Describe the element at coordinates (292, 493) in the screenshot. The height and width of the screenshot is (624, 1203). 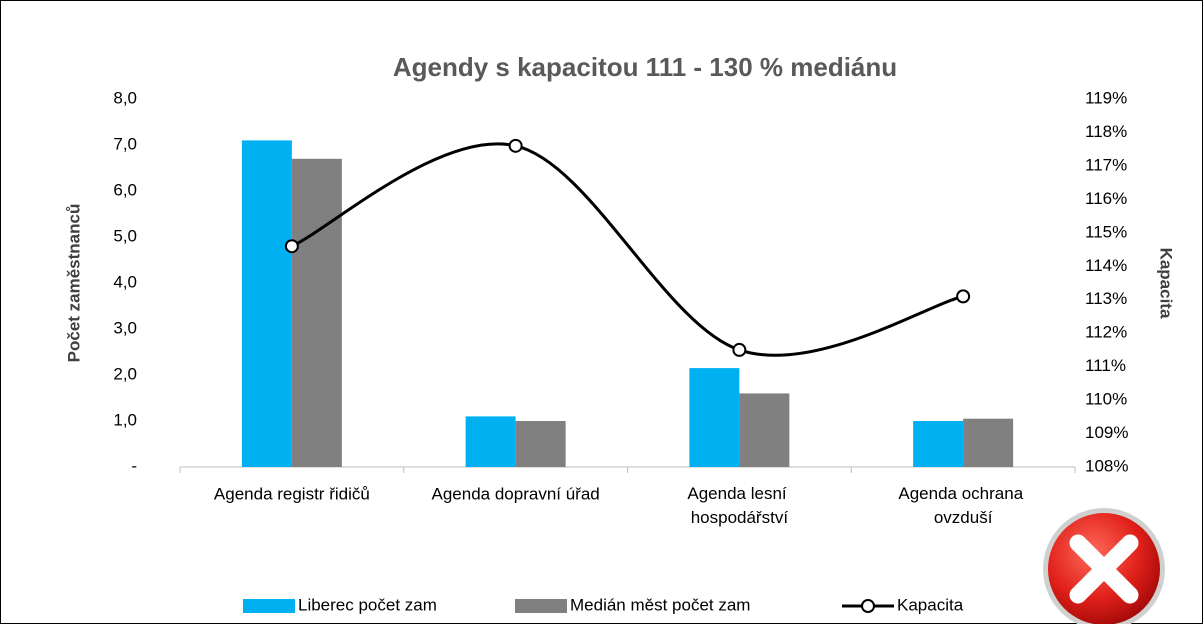
I see `x-tick-label: Agenda registr řidičů` at that location.